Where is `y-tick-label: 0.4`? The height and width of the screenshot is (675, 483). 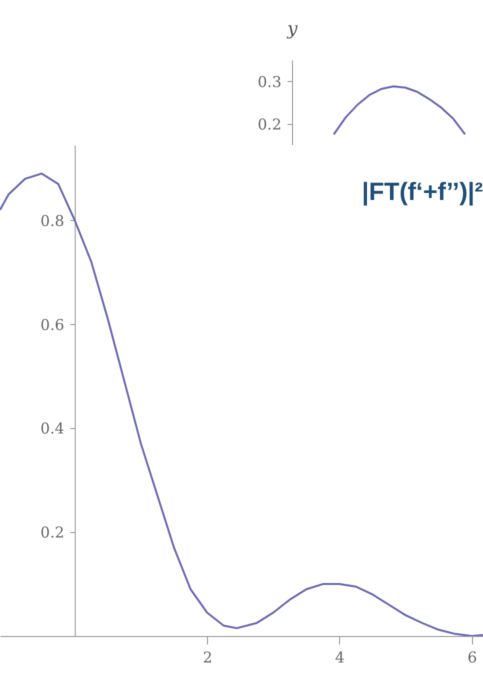
y-tick-label: 0.4 is located at coordinates (52, 429).